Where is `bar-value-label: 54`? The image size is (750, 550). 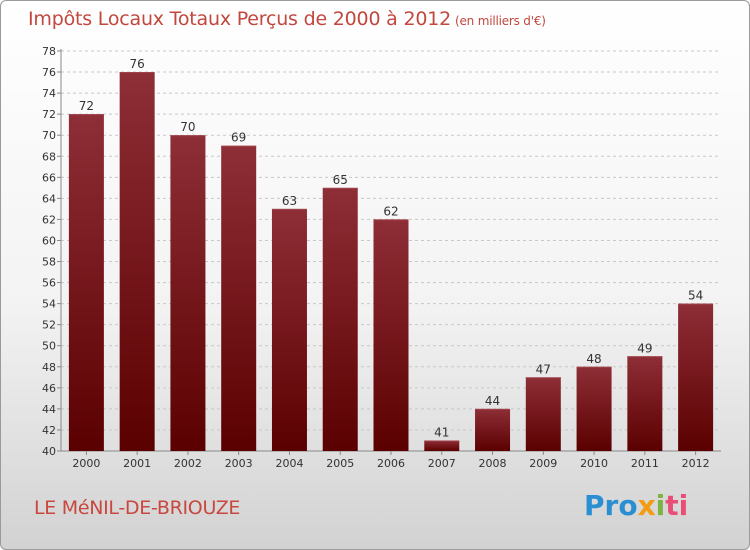
bar-value-label: 54 is located at coordinates (695, 296).